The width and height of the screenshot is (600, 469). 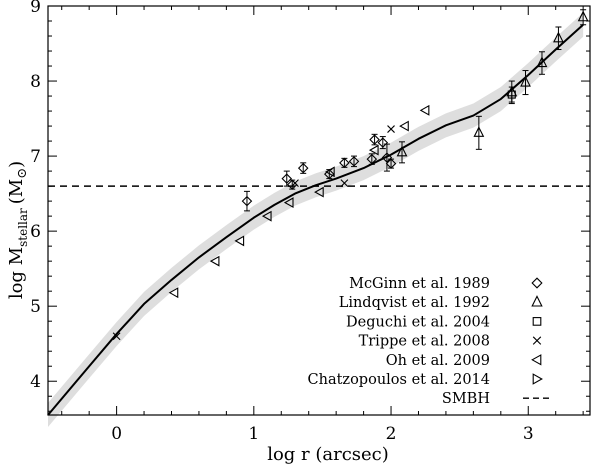 I want to click on data-point-s2-p0, so click(x=511, y=94).